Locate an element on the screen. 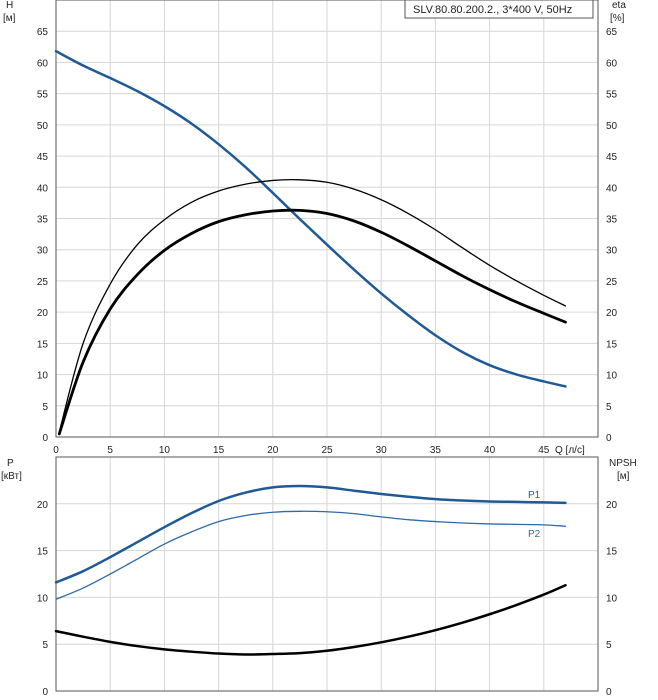 This screenshot has height=700, width=658. p-tick-label: 10 is located at coordinates (43, 598).